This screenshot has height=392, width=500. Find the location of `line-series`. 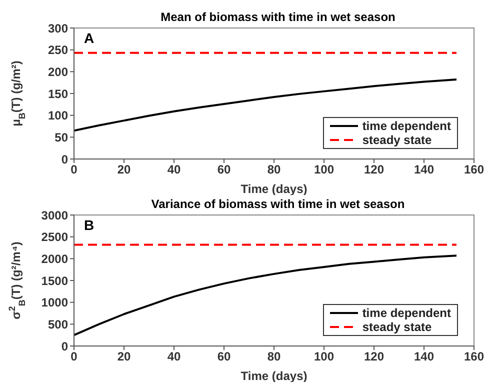

line-series is located at coordinates (266, 105).